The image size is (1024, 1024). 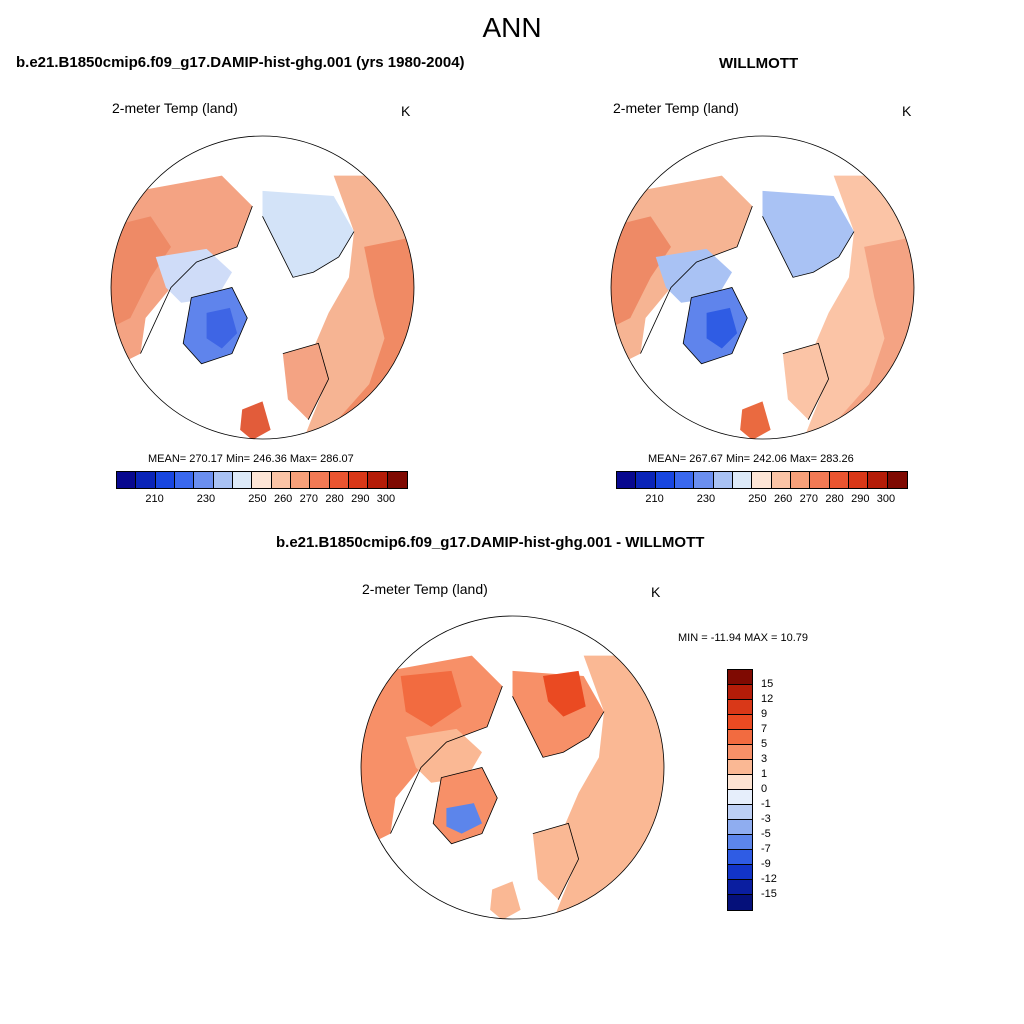 I want to click on colorbar-tick-label: 280, so click(x=334, y=499).